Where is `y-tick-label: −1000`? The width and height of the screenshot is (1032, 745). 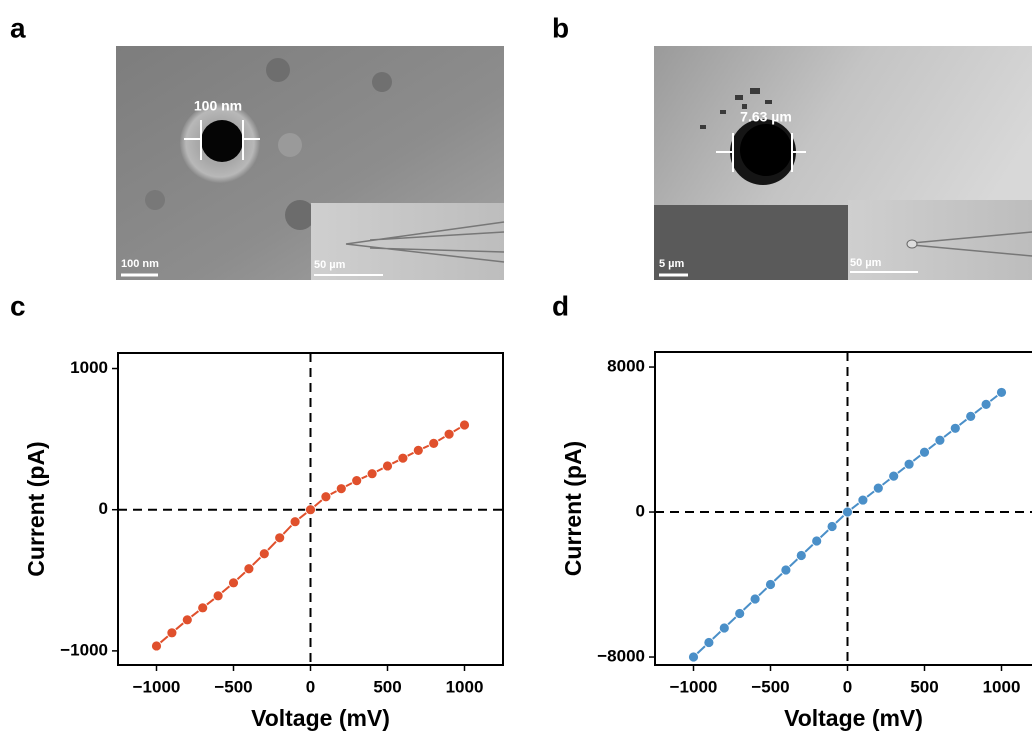
y-tick-label: −1000 is located at coordinates (84, 649).